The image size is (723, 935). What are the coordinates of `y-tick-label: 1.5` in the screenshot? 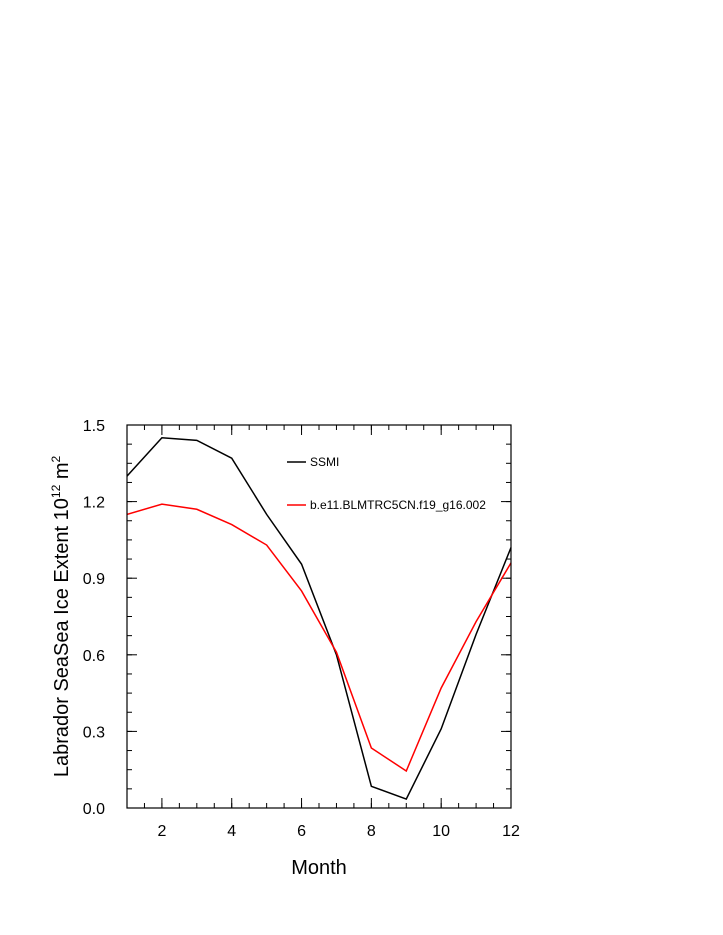 It's located at (94, 426).